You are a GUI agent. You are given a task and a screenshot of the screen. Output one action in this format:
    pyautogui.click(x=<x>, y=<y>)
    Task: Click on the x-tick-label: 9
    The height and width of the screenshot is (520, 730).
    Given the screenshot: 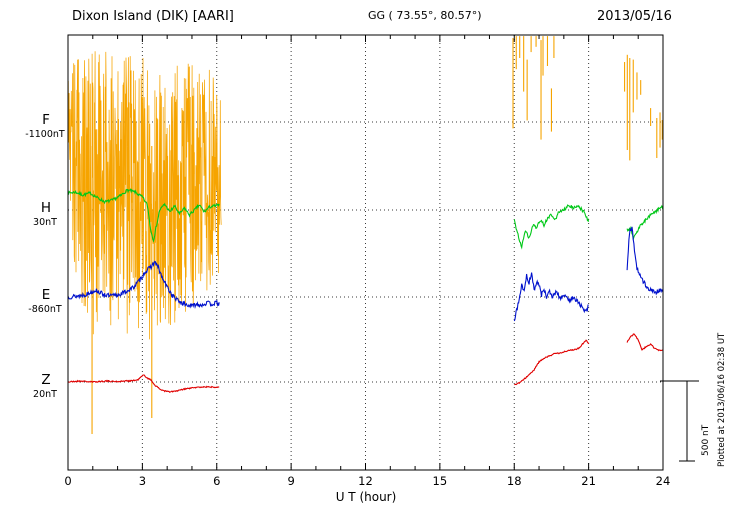 What is the action you would take?
    pyautogui.click(x=290, y=481)
    